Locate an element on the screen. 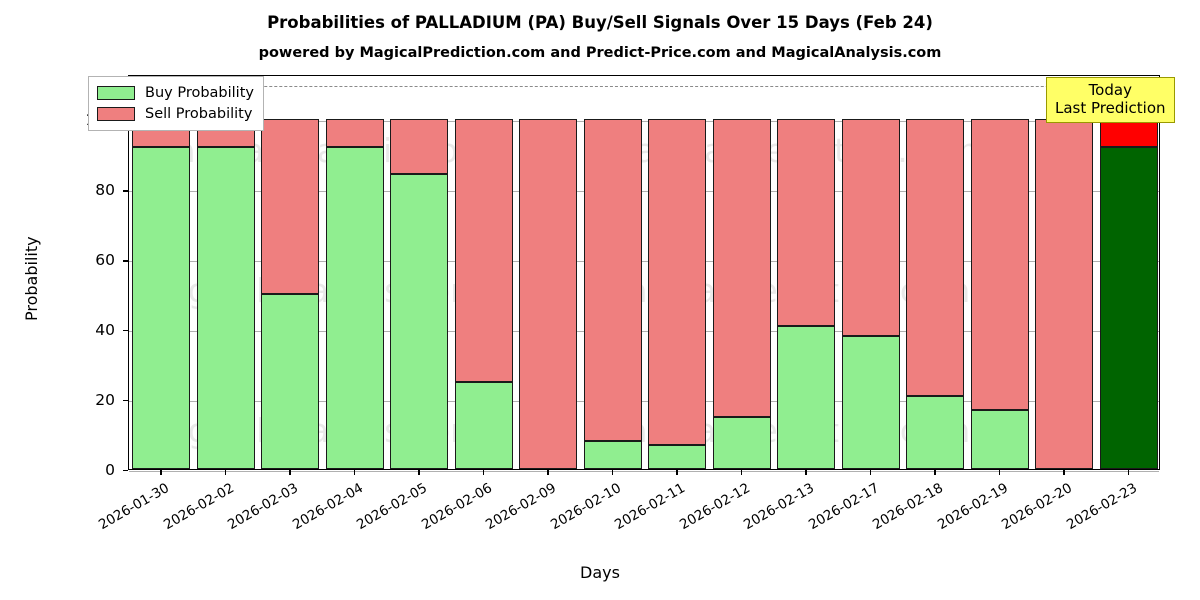 The width and height of the screenshot is (1200, 600). y-tick-label: 40 is located at coordinates (105, 330).